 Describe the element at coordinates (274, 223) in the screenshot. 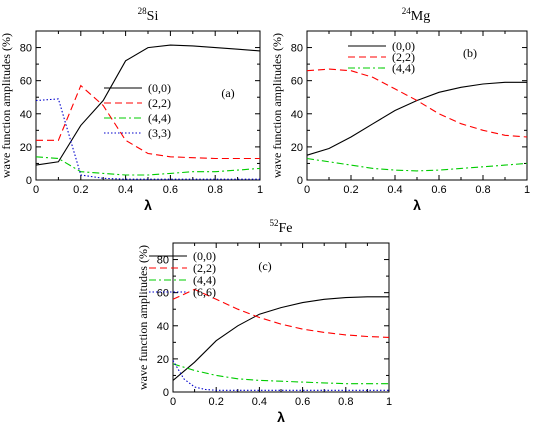

I see `title-superscript: 52` at that location.